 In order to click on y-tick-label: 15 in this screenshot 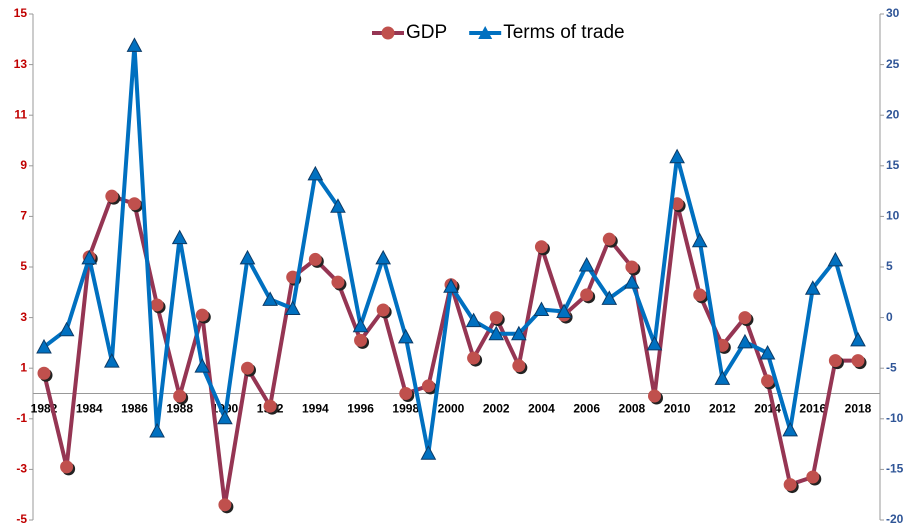, I will do `click(21, 13)`.